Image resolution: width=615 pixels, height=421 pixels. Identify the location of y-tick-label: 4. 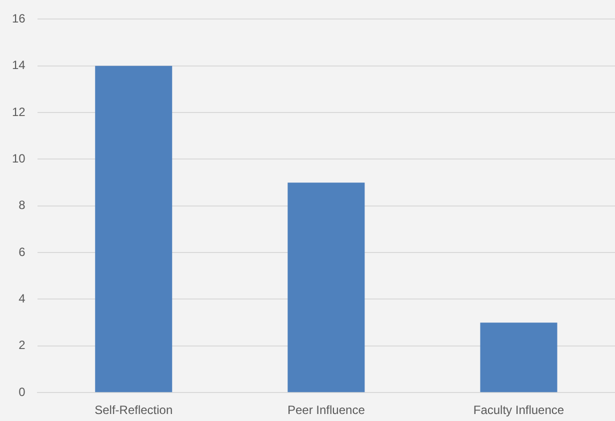
(22, 299).